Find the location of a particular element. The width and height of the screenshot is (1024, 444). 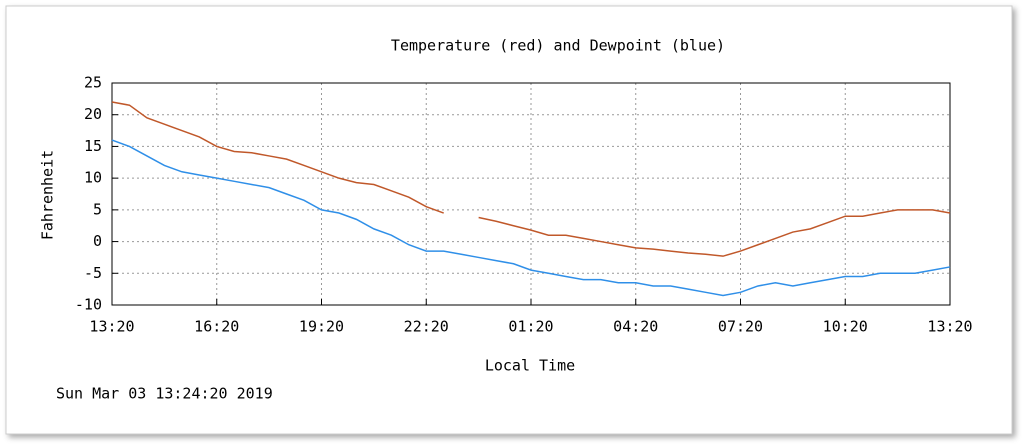

x-tick-label: 07:20 is located at coordinates (740, 327).